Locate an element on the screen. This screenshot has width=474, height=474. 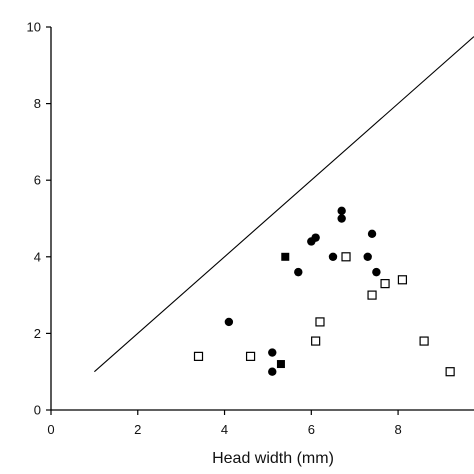
y-tick-label: 2 is located at coordinates (37, 333).